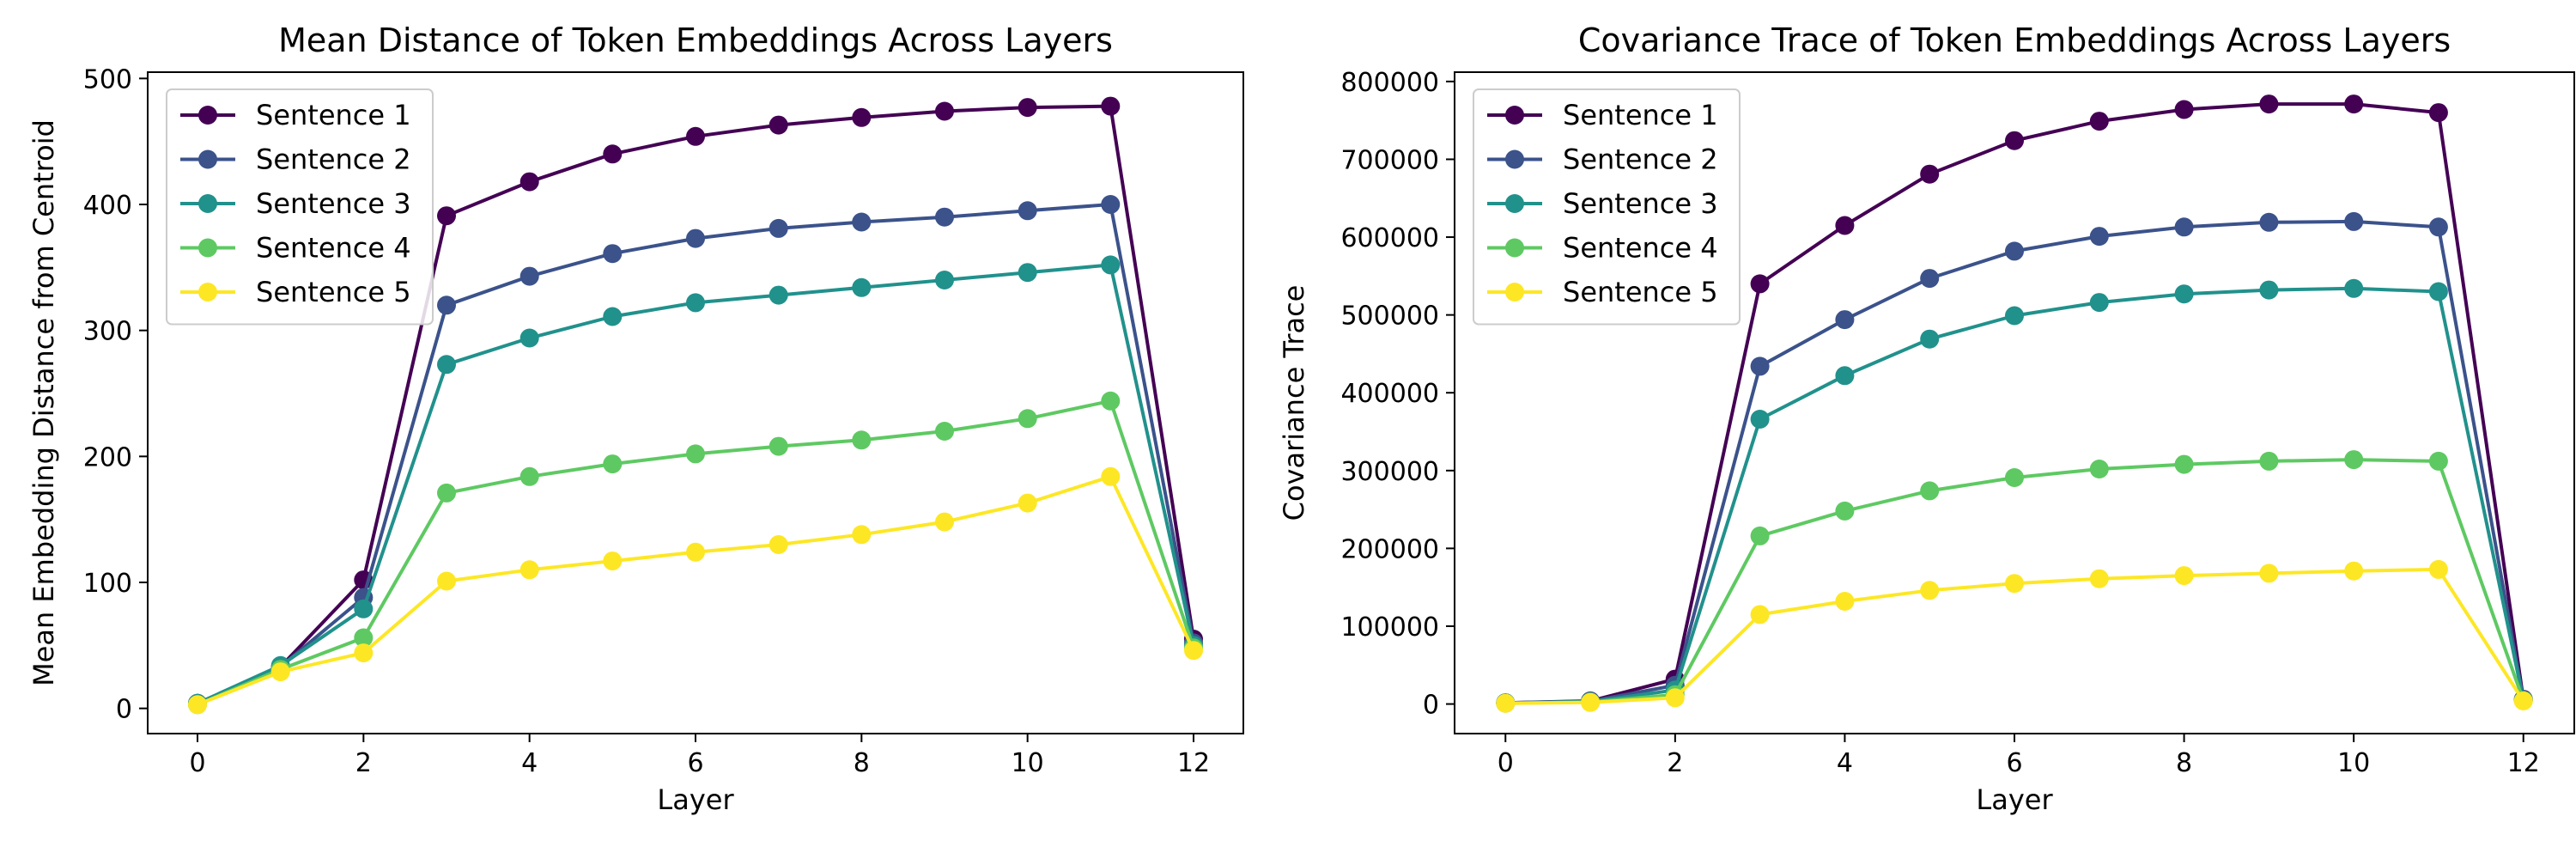 Image resolution: width=2576 pixels, height=859 pixels. Describe the element at coordinates (364, 763) in the screenshot. I see `x-tick-label: 2` at that location.